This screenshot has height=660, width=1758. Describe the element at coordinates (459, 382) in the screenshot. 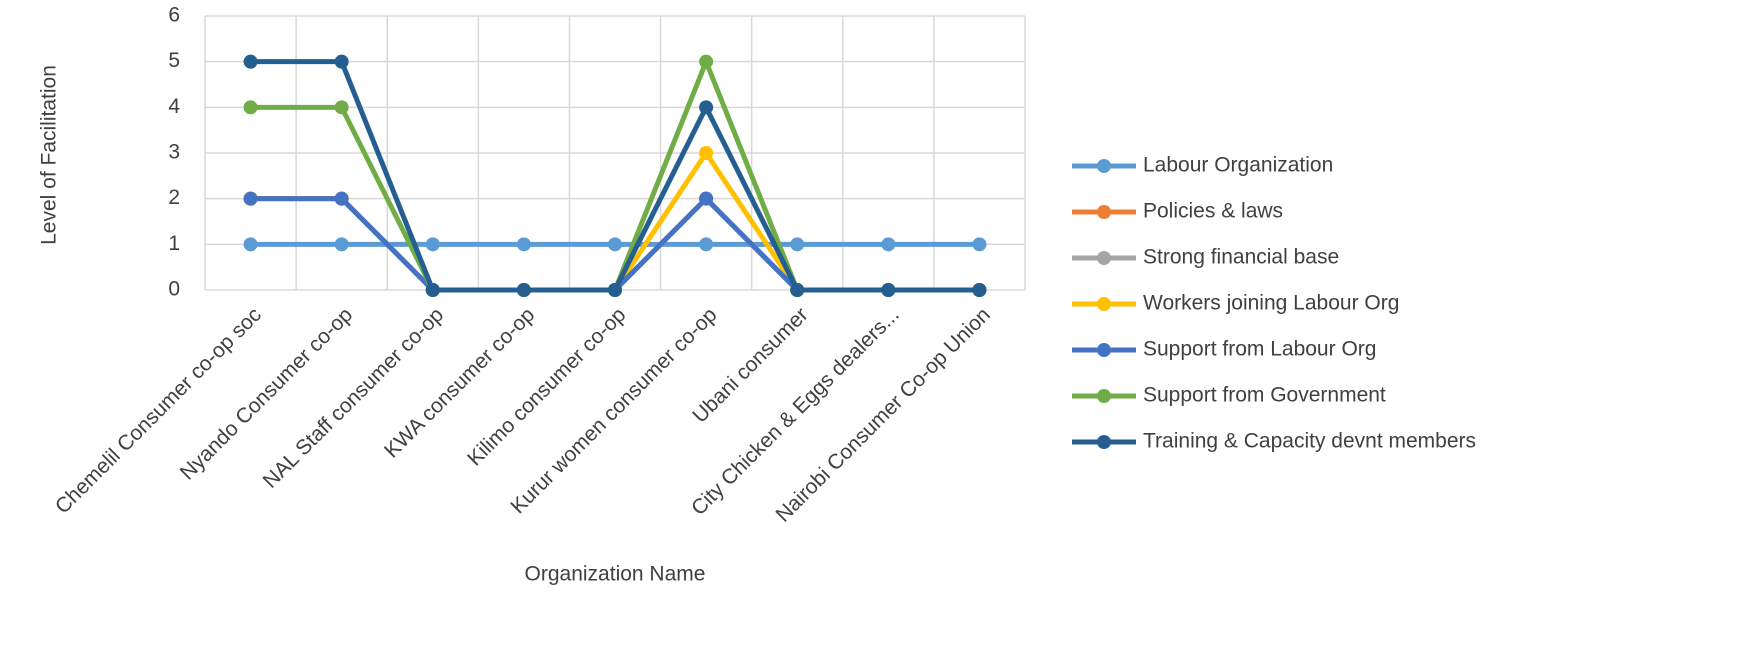

I see `x-tick-label: KWA consumer co-op` at that location.